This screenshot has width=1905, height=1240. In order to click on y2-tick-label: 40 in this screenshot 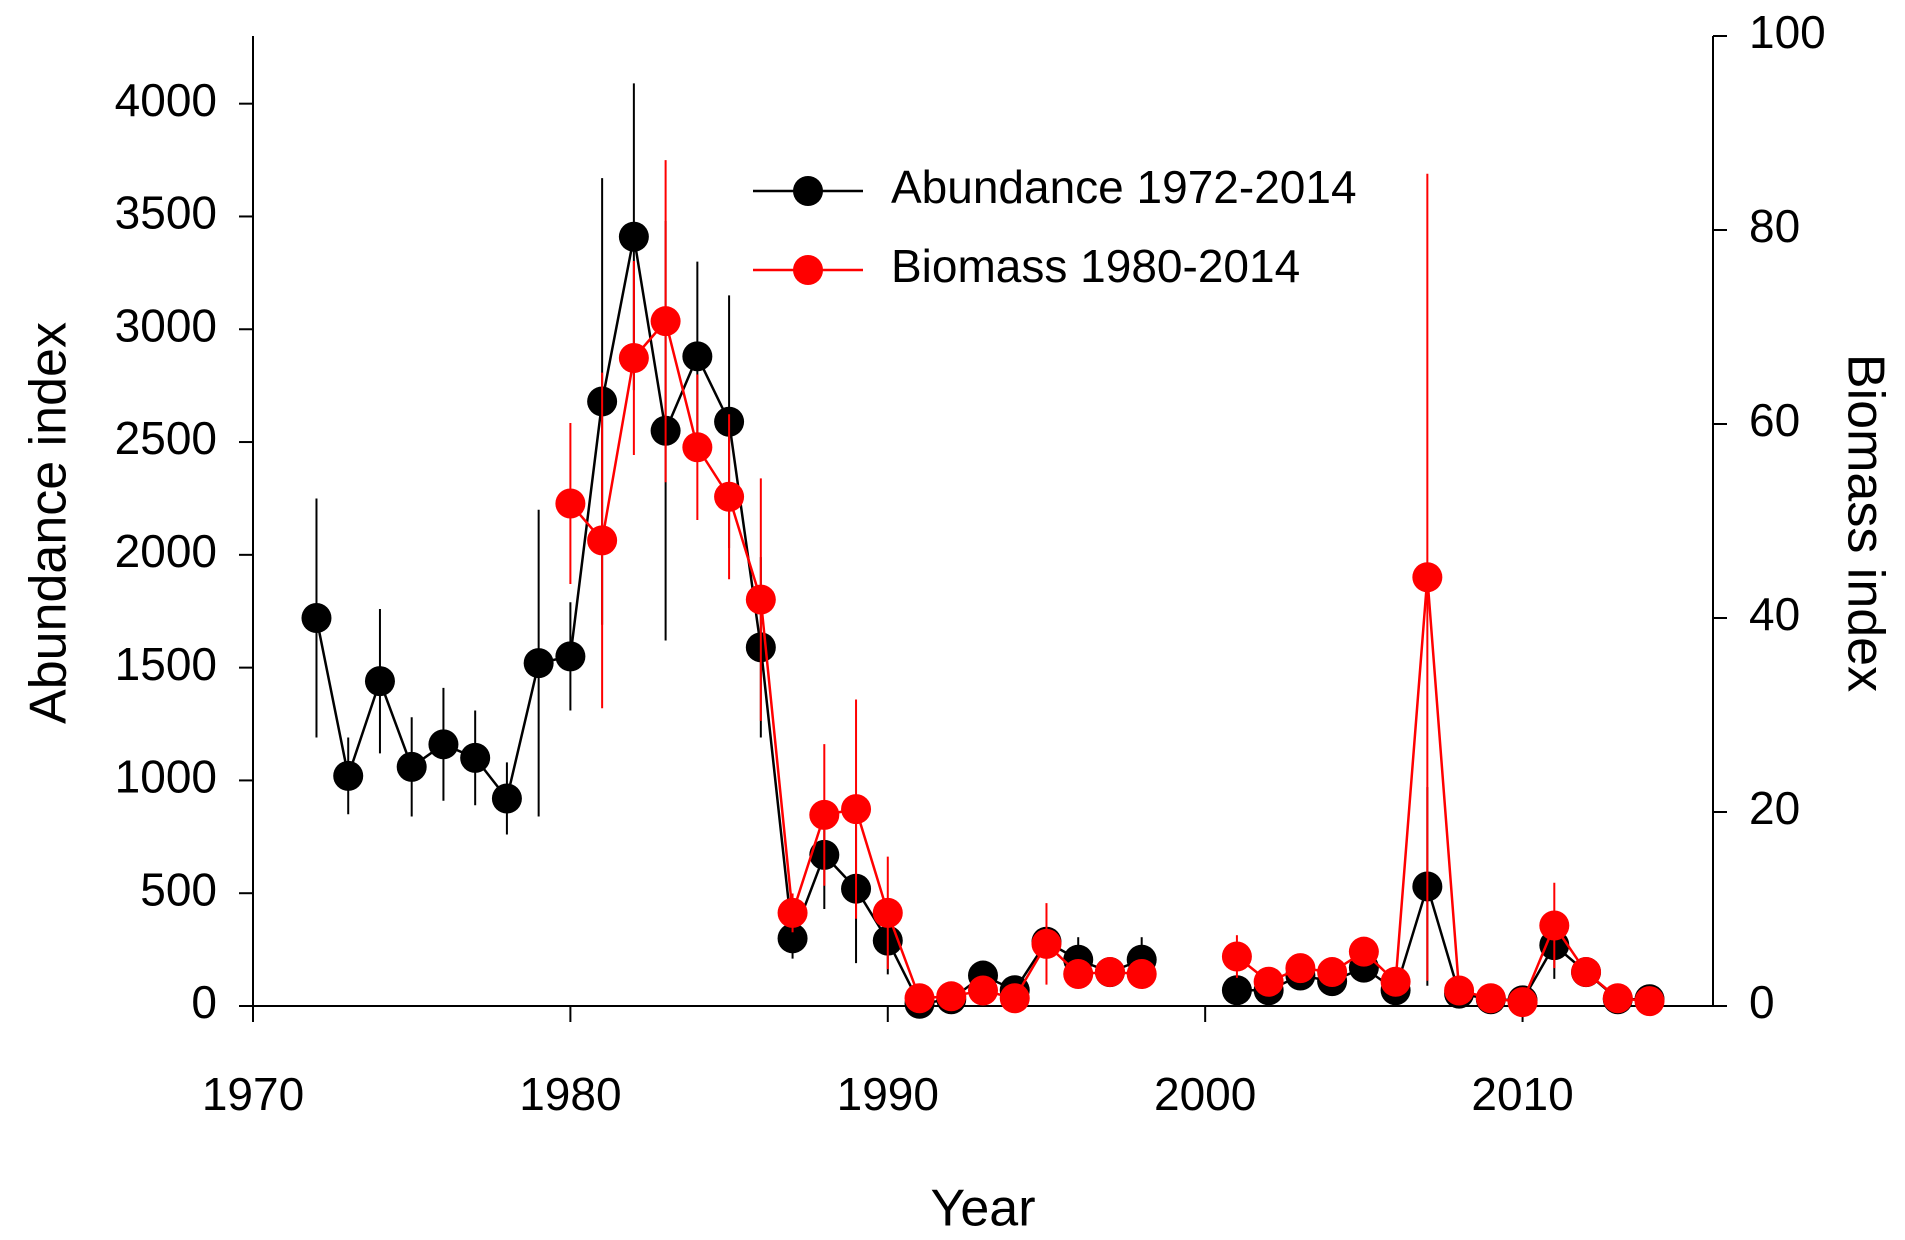, I will do `click(1774, 614)`.